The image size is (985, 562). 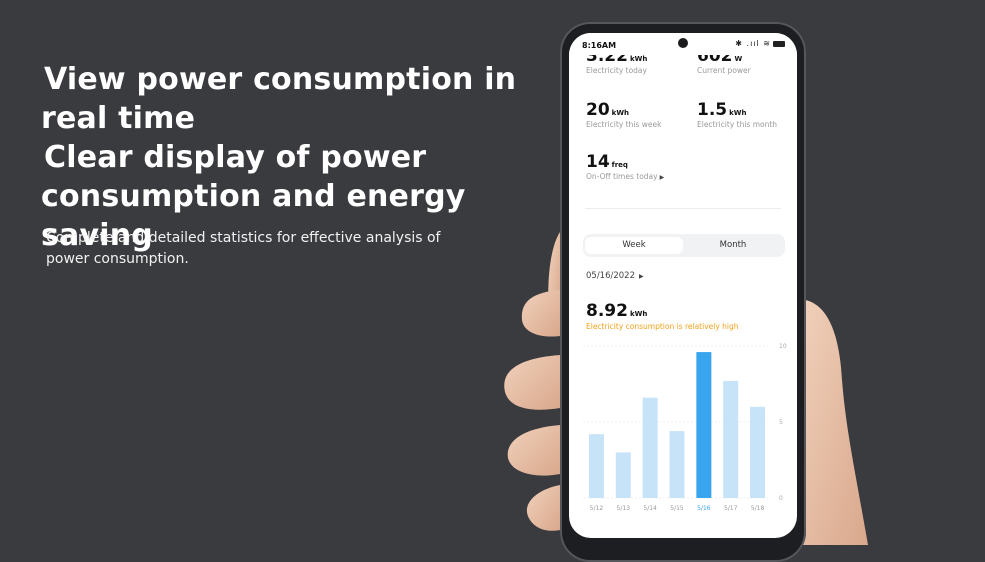 I want to click on camera-icon, so click(x=683, y=43).